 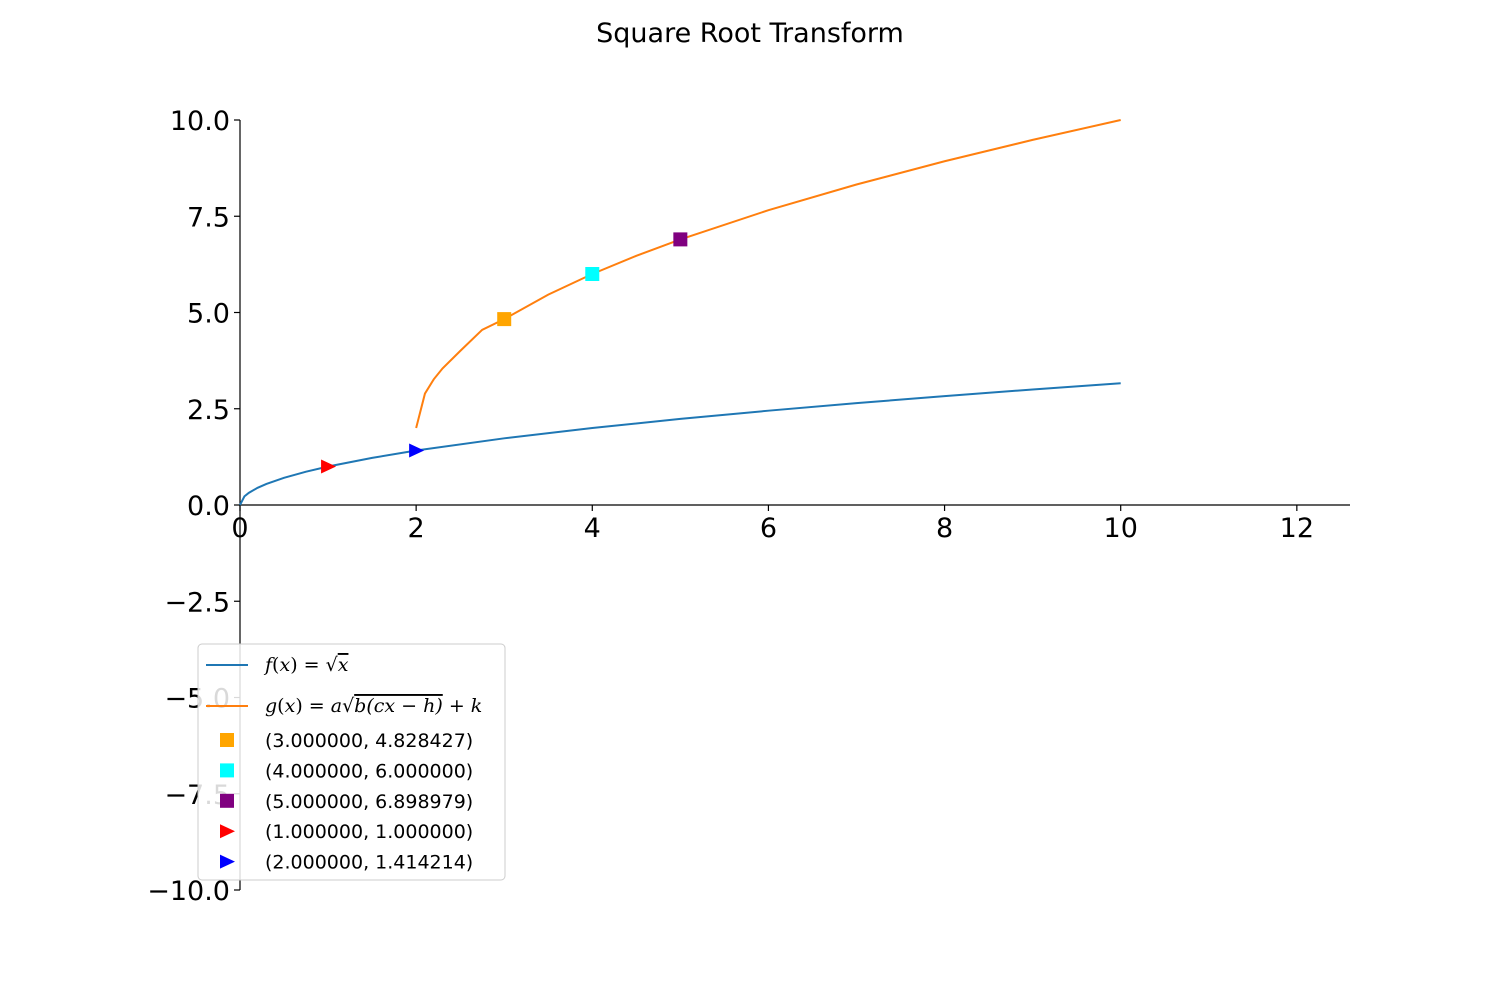 I want to click on chart-title: Square Root Transform, so click(x=750, y=33).